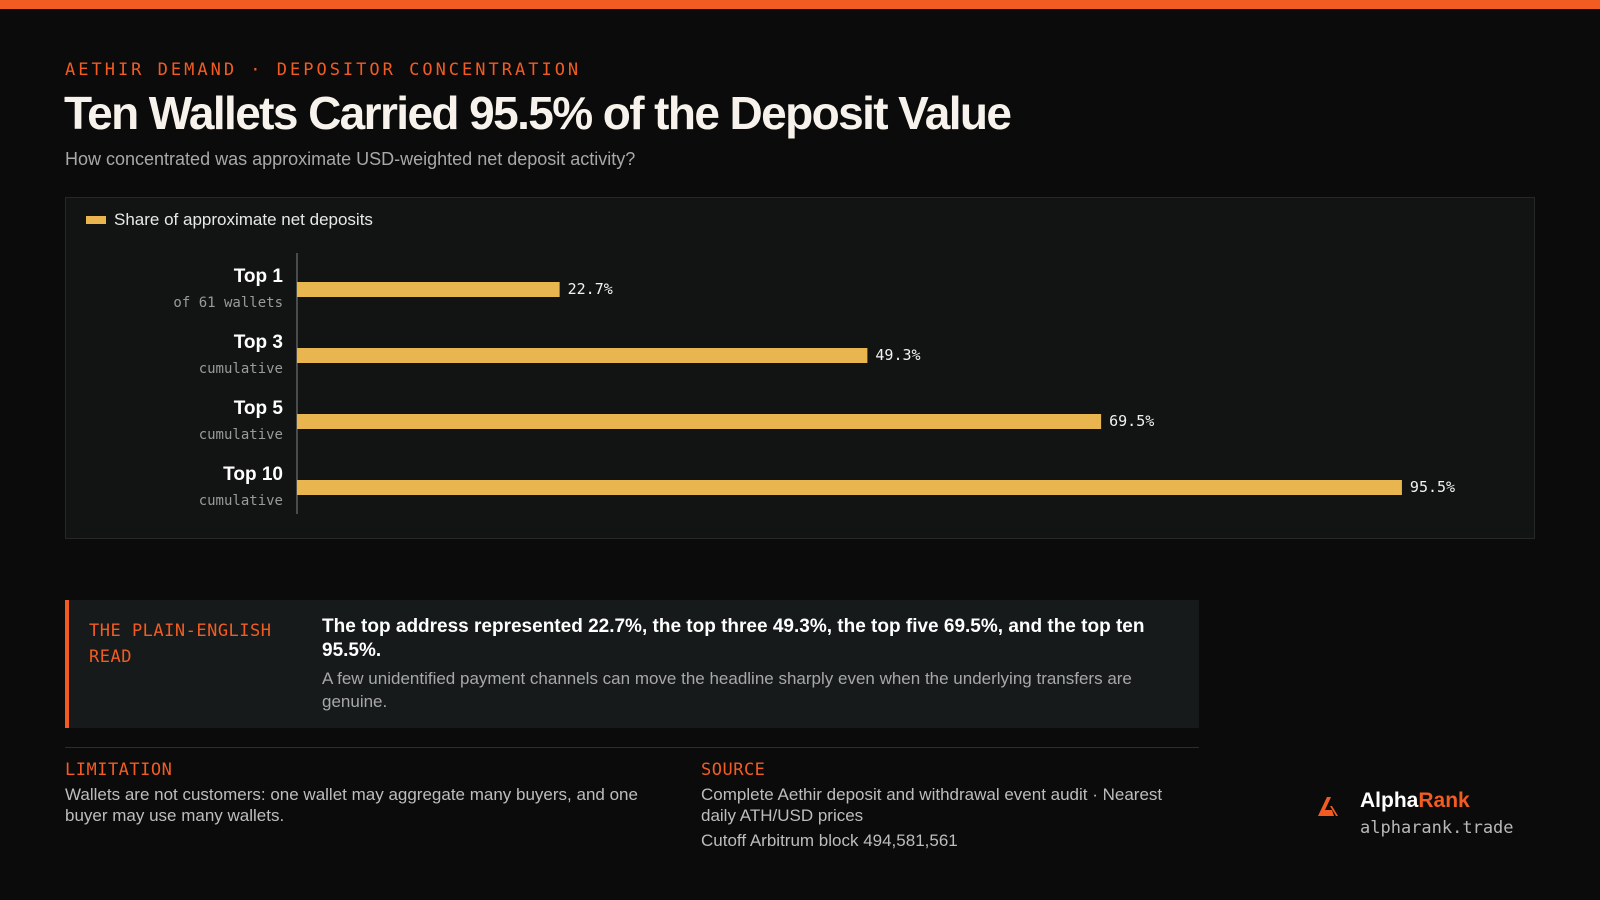 The height and width of the screenshot is (900, 1600). I want to click on bar-value-label: 69.5%, so click(1131, 421).